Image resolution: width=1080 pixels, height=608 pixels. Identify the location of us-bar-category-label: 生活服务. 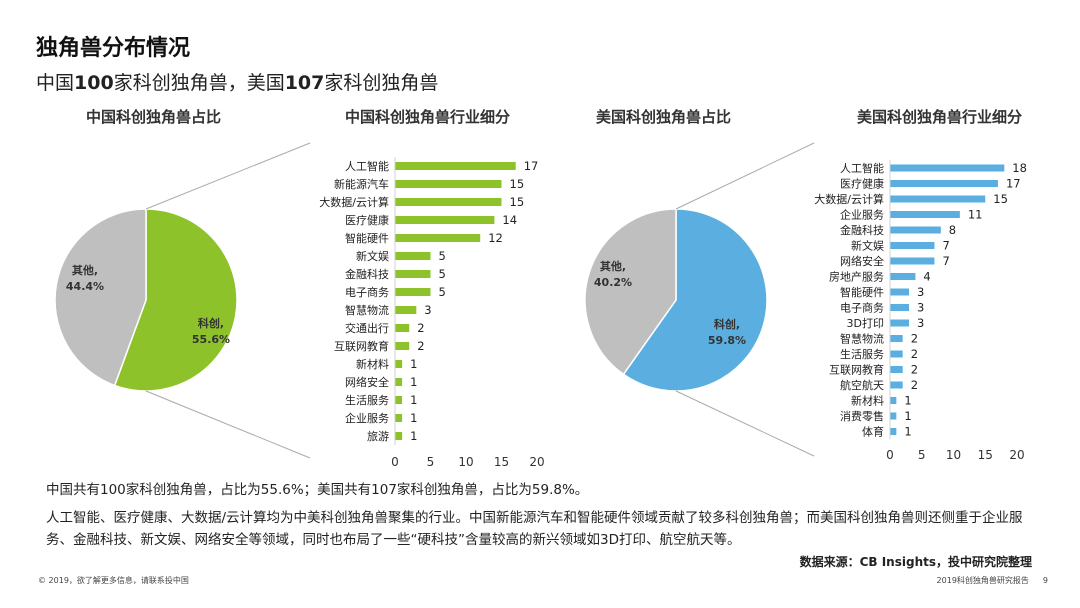
(862, 354).